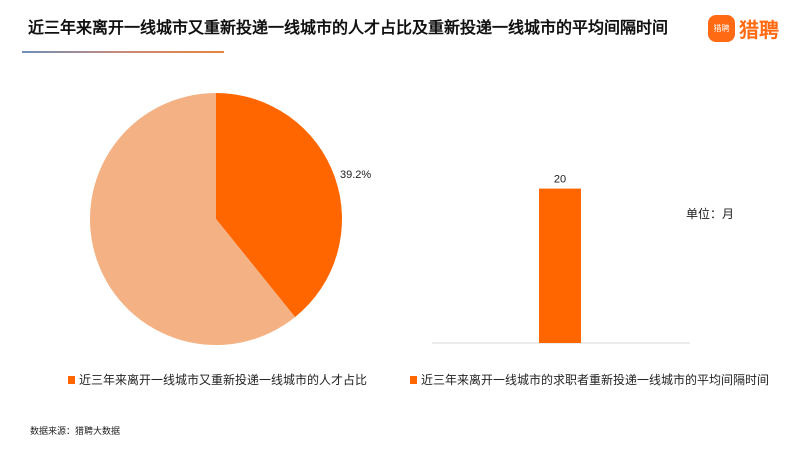  What do you see at coordinates (595, 380) in the screenshot?
I see `legend-label: 近三年来离开一线城市的求职者重新投递一线城市的平均间隔时间` at bounding box center [595, 380].